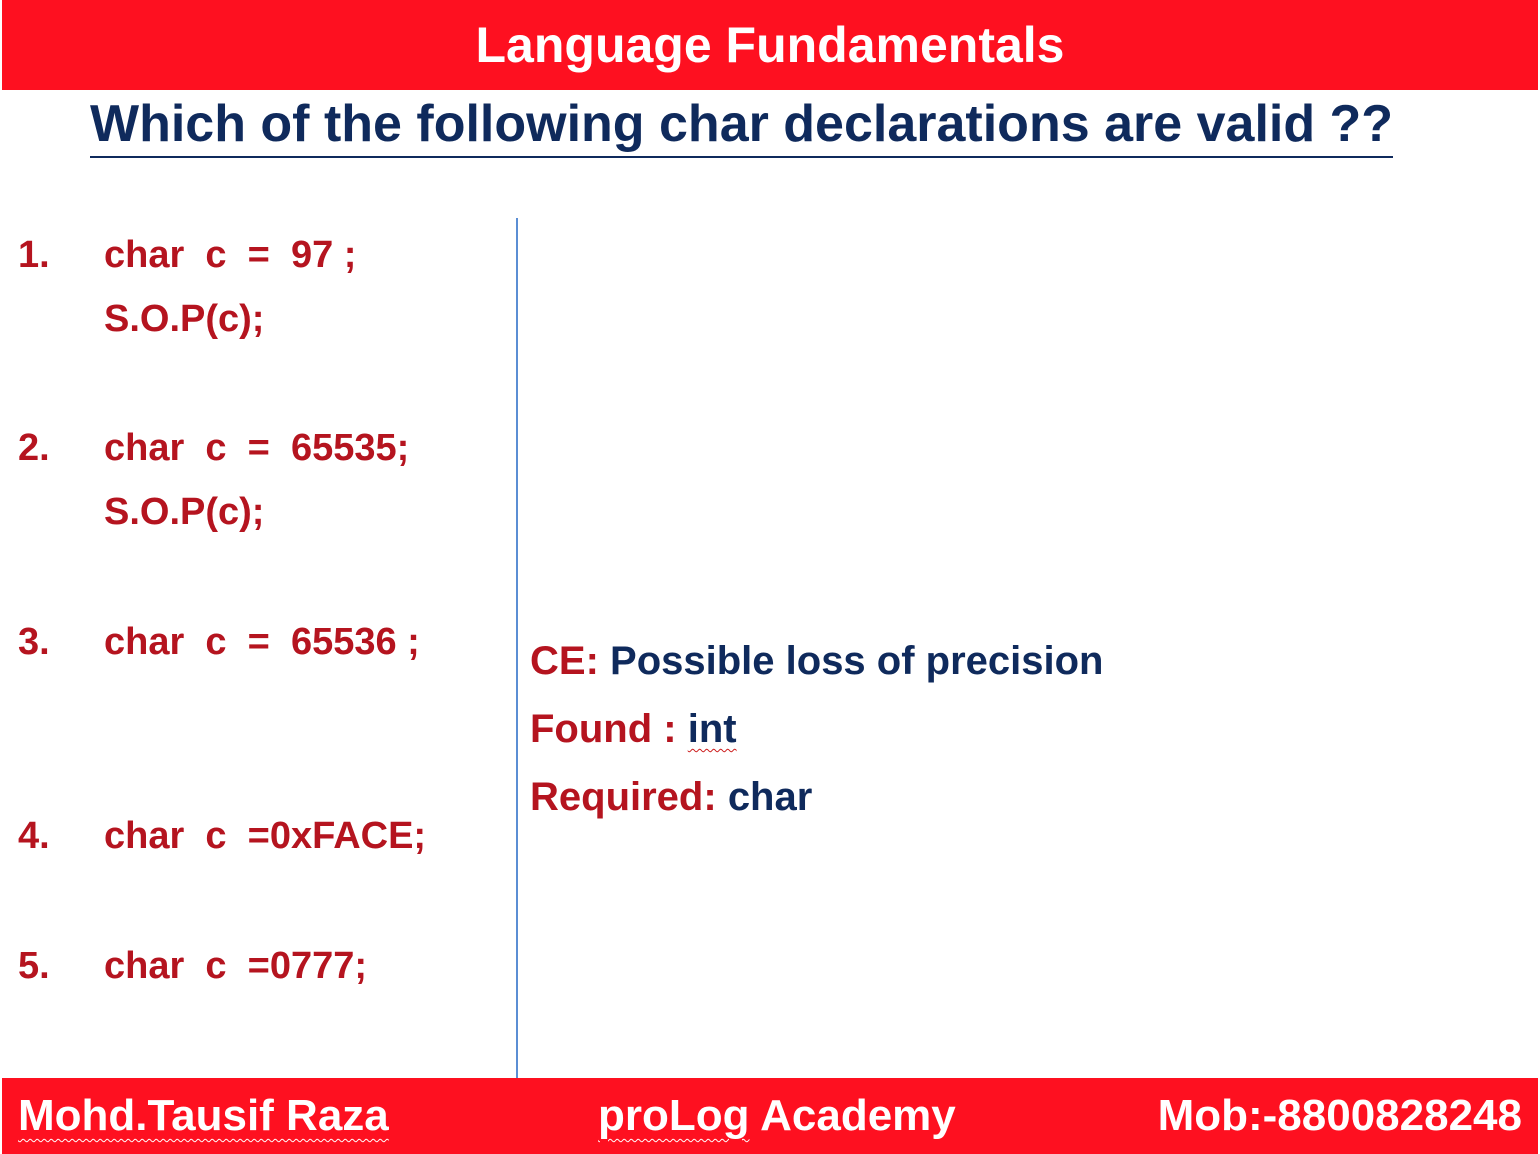 The width and height of the screenshot is (1540, 1154). I want to click on item-number-2: 2., so click(34, 448).